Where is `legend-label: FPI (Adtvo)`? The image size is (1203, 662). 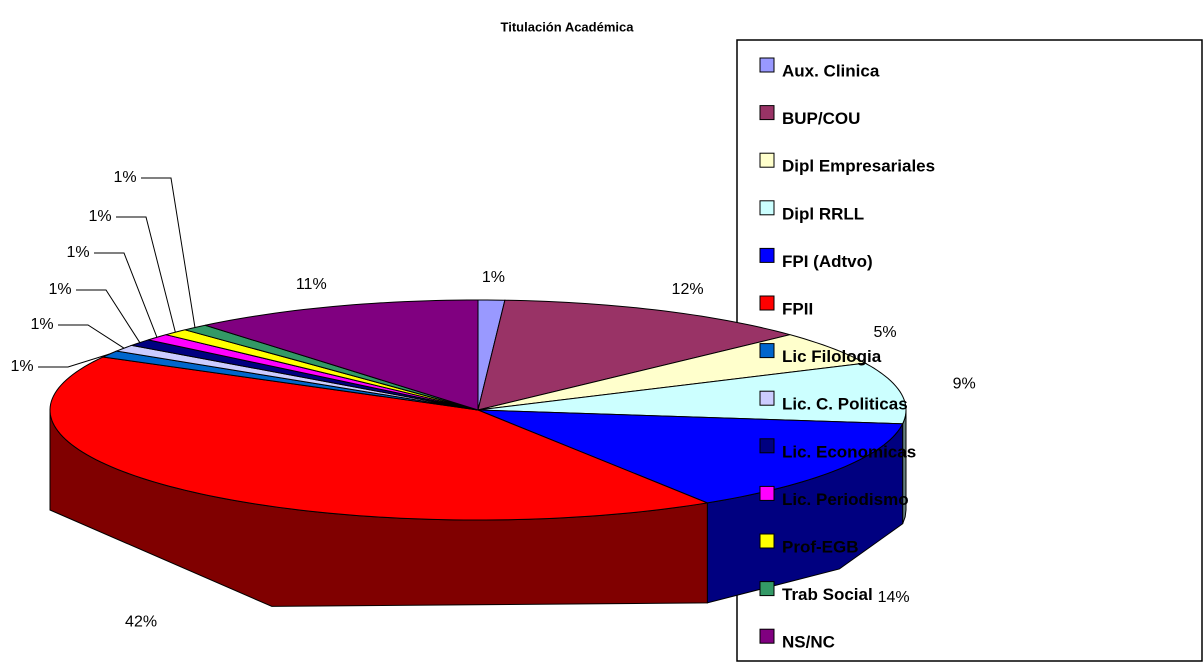 legend-label: FPI (Adtvo) is located at coordinates (827, 261).